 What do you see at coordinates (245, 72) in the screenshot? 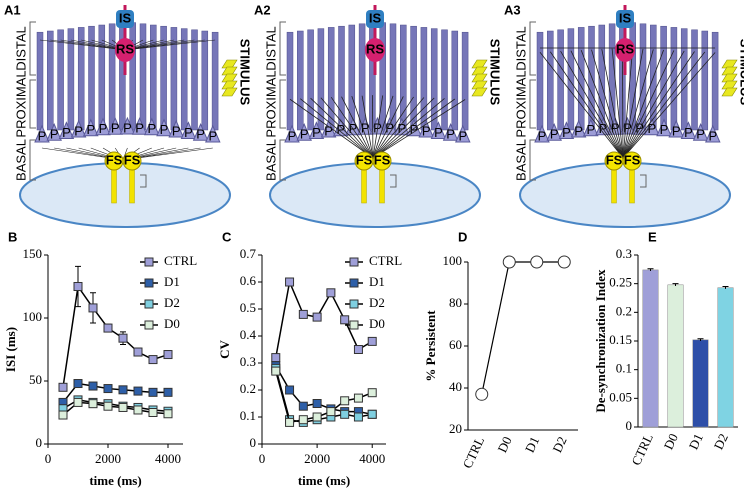
I see `stimulus-label: STIMULUS` at bounding box center [245, 72].